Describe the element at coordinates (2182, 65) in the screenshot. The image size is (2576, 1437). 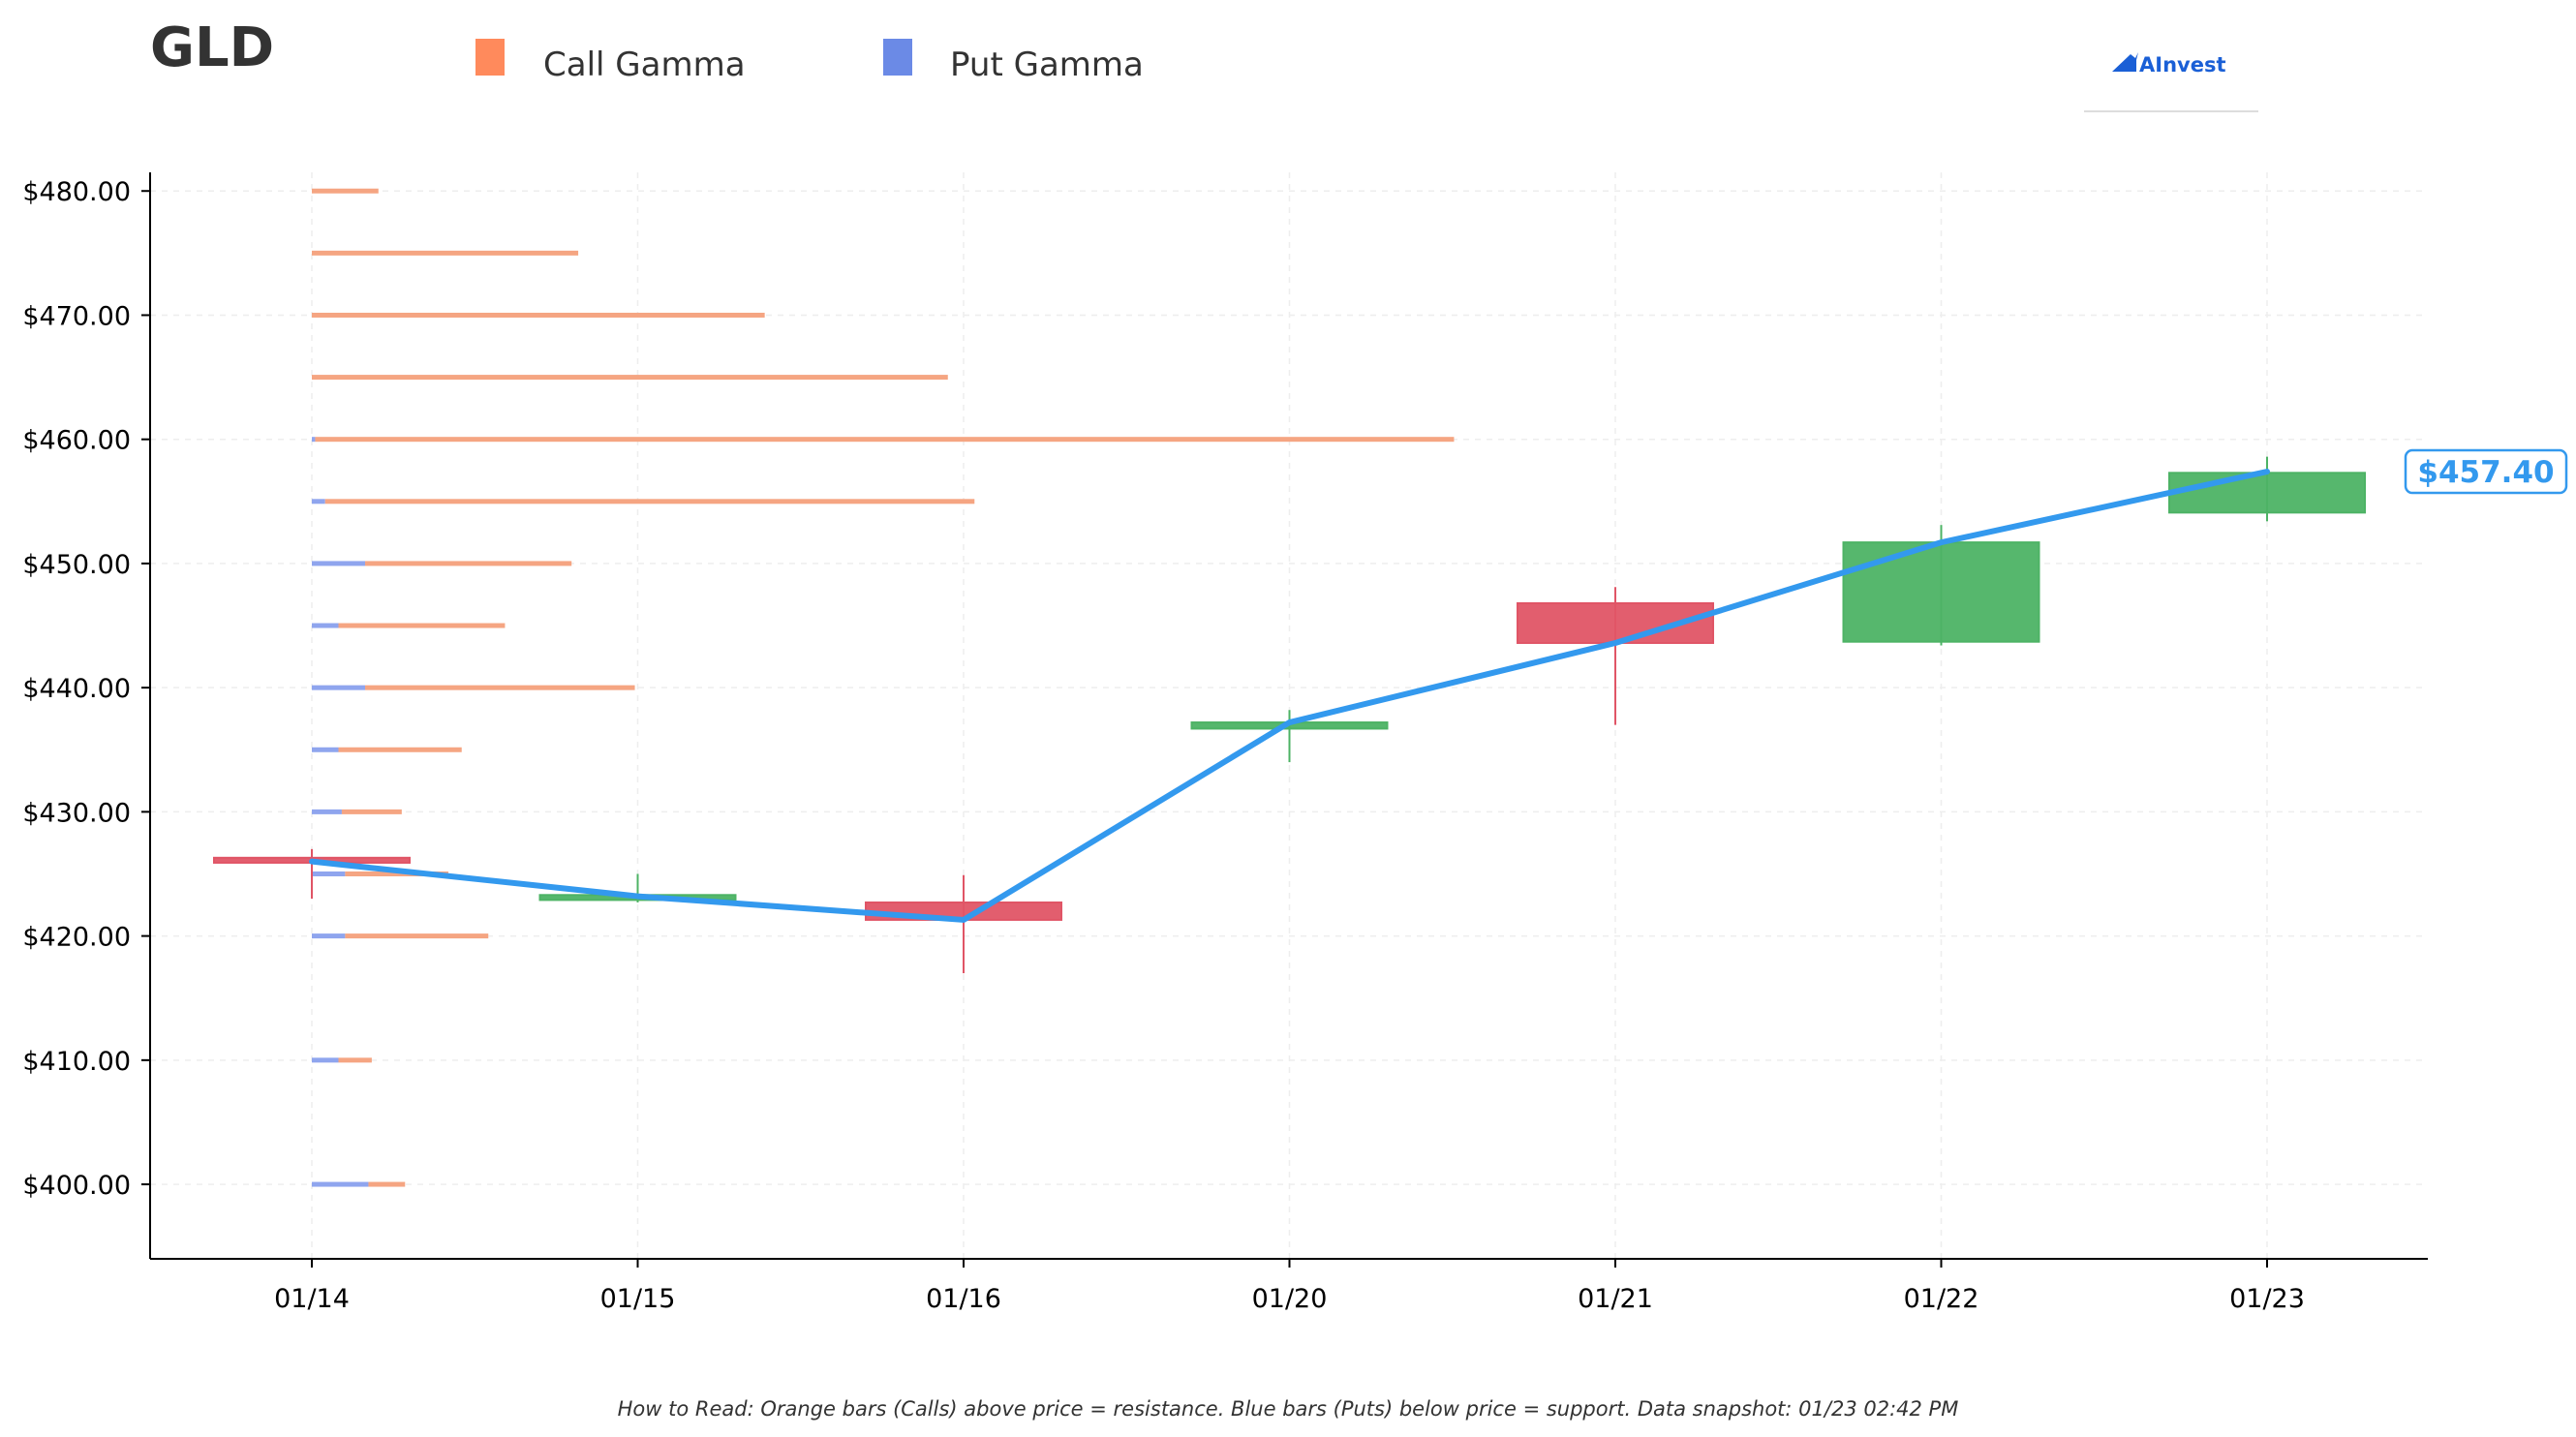
I see `logo-text: AInvest` at that location.